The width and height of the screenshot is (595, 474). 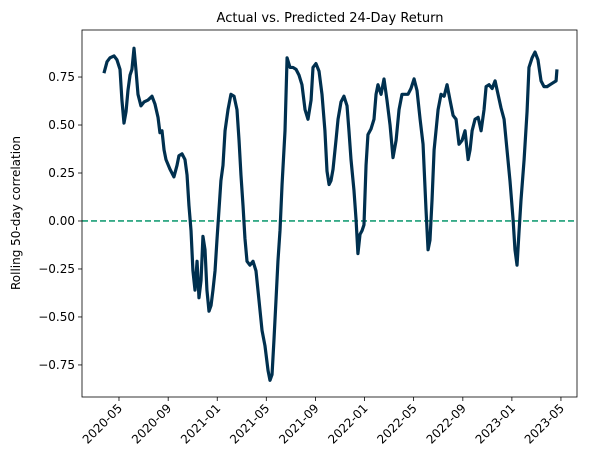 I want to click on chart-title: Actual vs. Predicted 24-Day Return, so click(x=330, y=18).